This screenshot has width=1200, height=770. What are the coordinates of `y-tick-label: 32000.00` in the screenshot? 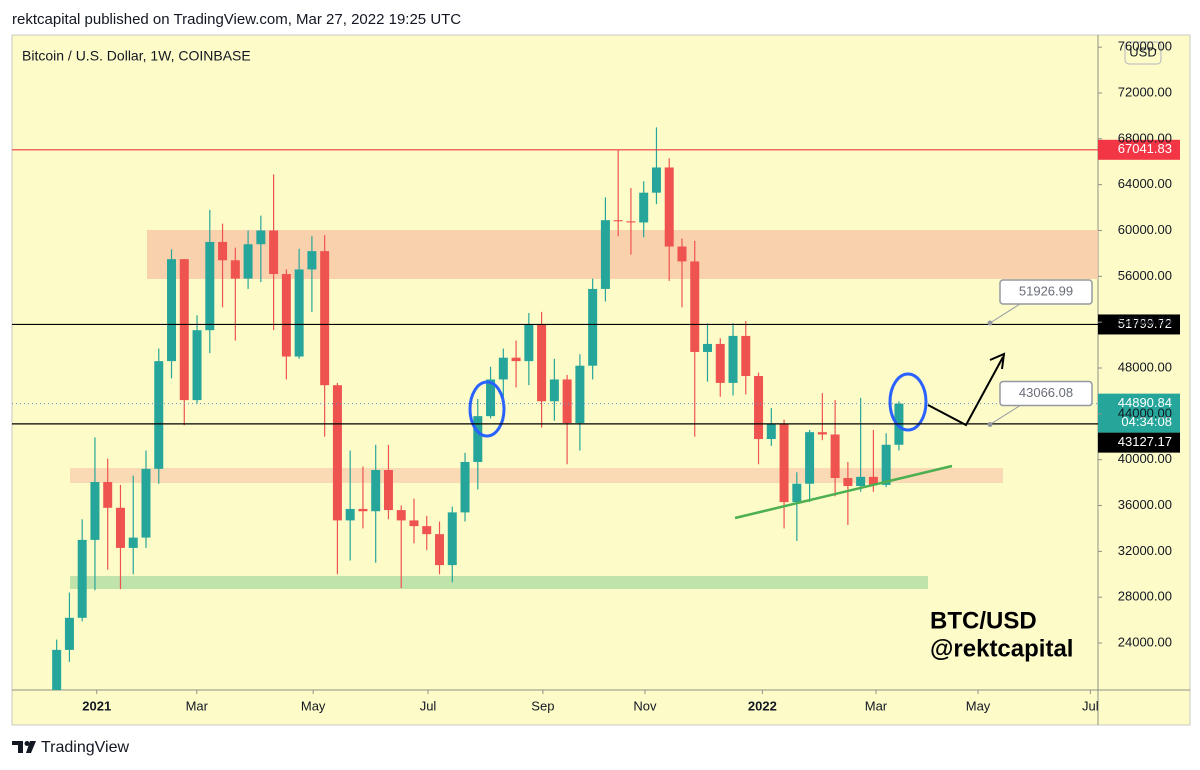 It's located at (1145, 550).